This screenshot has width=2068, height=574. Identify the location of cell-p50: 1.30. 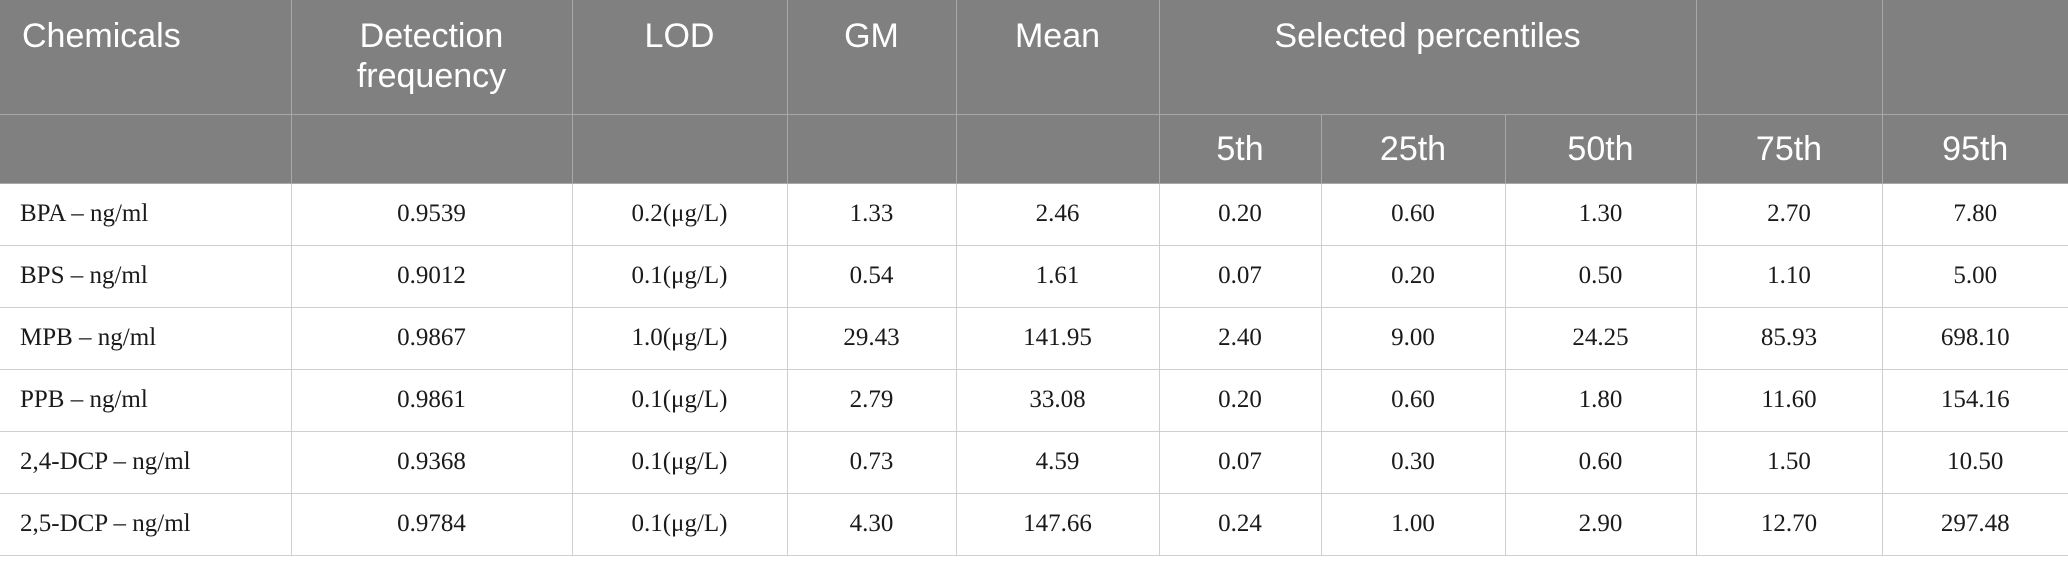
(1601, 214).